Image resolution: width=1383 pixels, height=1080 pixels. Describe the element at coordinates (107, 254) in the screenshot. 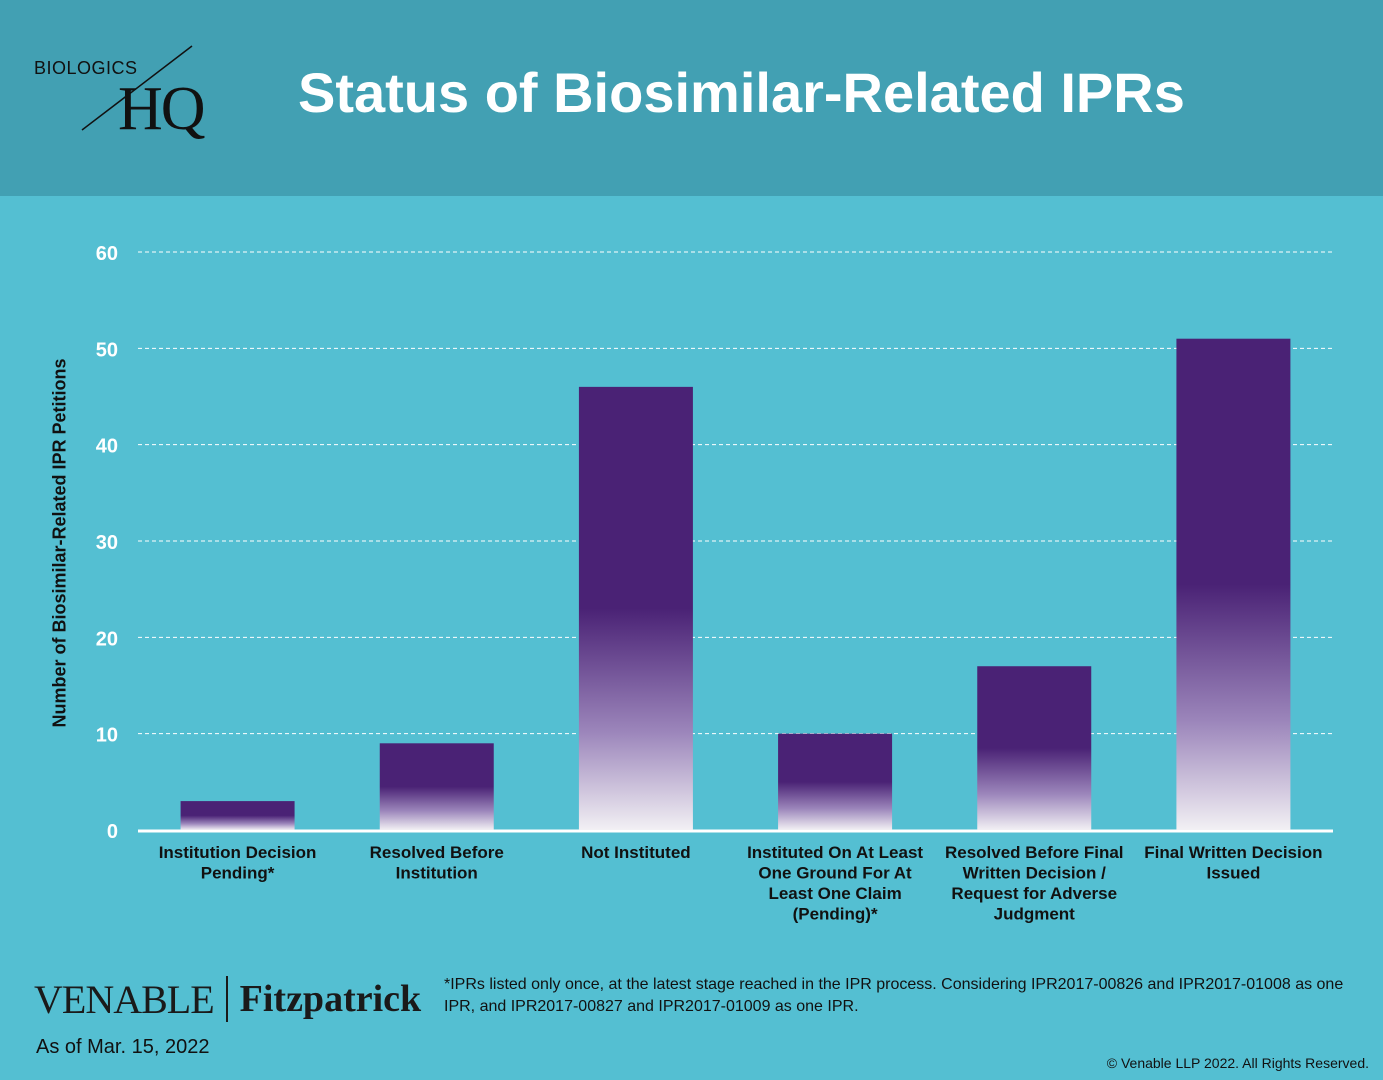

I see `y-tick-label: 60` at that location.